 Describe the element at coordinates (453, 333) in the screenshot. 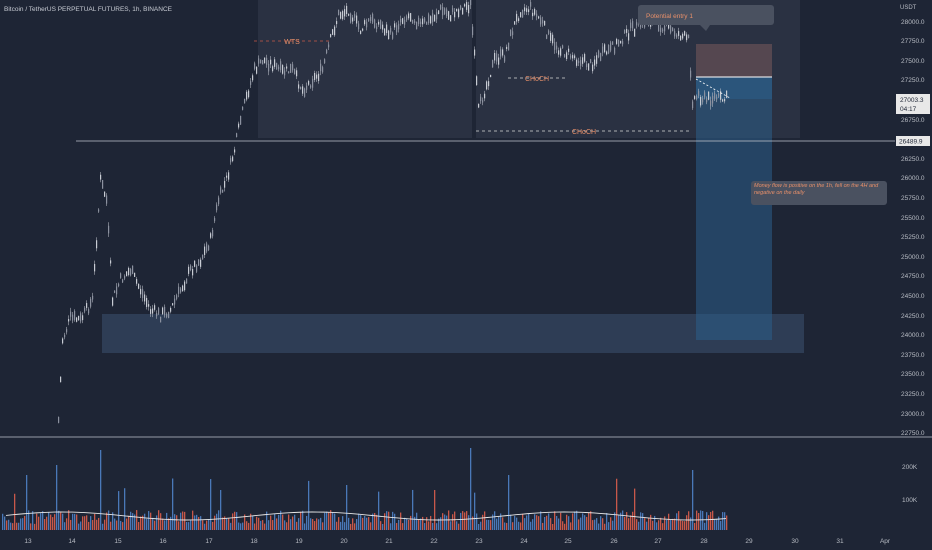

I see `demand-zone` at that location.